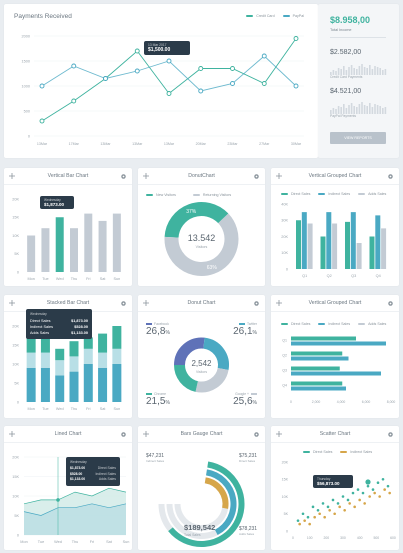 The image size is (403, 553). What do you see at coordinates (346, 91) in the screenshot?
I see `paypal-value: $4.521,00` at bounding box center [346, 91].